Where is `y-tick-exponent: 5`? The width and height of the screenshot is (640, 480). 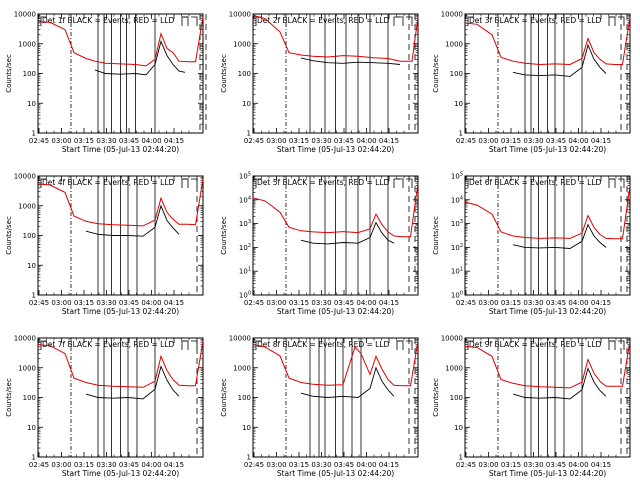 y-tick-exponent: 5 is located at coordinates (461, 175).